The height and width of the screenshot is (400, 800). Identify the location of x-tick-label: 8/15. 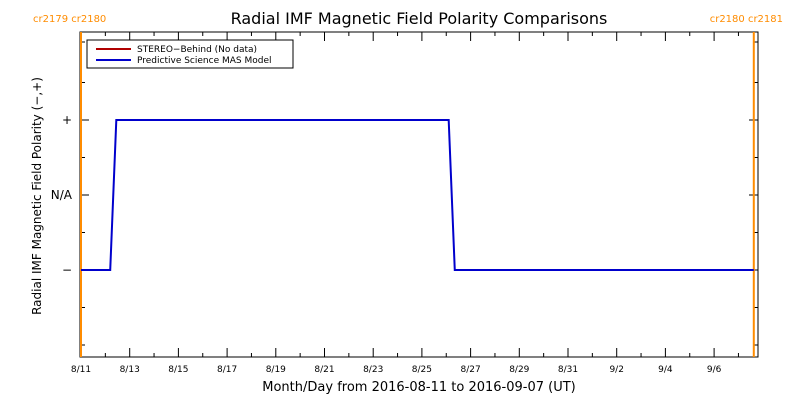
(178, 370).